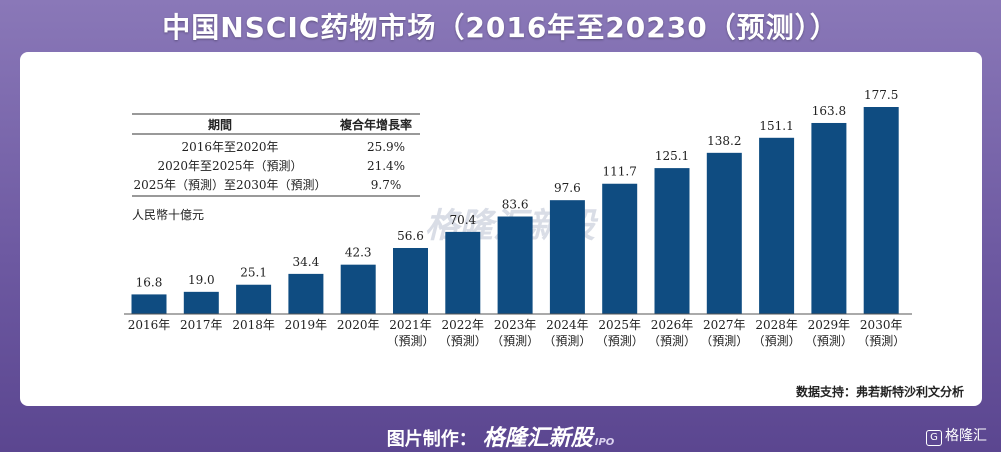 The height and width of the screenshot is (452, 1001). What do you see at coordinates (934, 438) in the screenshot?
I see `logo-icon: G` at bounding box center [934, 438].